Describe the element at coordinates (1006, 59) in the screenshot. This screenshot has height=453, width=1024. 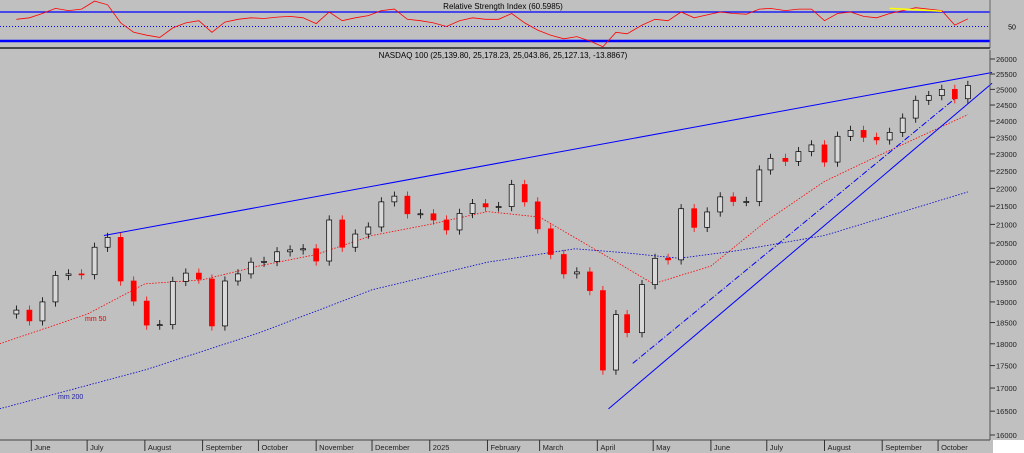
I see `y-tick-label: 26000` at that location.